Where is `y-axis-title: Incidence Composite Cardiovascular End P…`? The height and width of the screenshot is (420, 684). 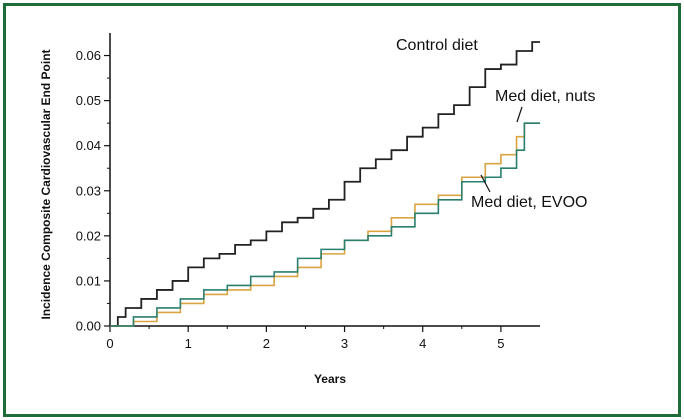 y-axis-title: Incidence Composite Cardiovascular End P… is located at coordinates (46, 184).